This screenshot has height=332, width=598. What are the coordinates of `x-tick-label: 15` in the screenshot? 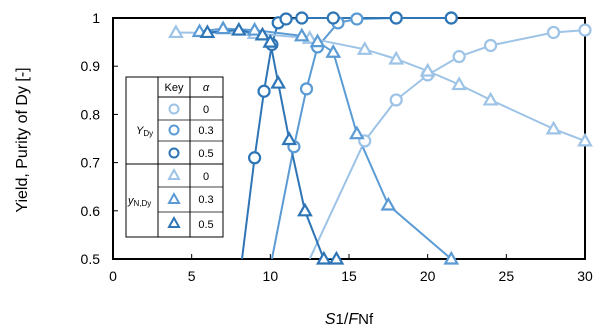 It's located at (349, 276).